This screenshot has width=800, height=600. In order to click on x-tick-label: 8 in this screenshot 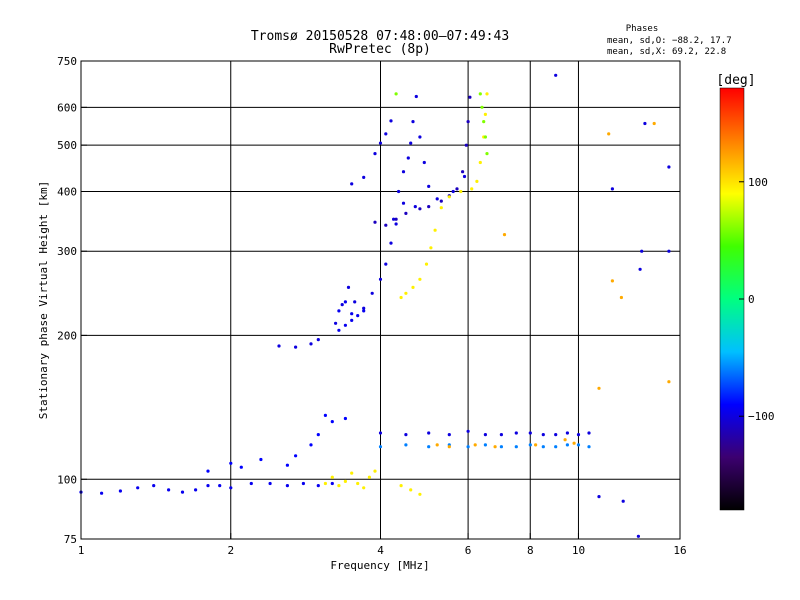, I will do `click(530, 550)`.